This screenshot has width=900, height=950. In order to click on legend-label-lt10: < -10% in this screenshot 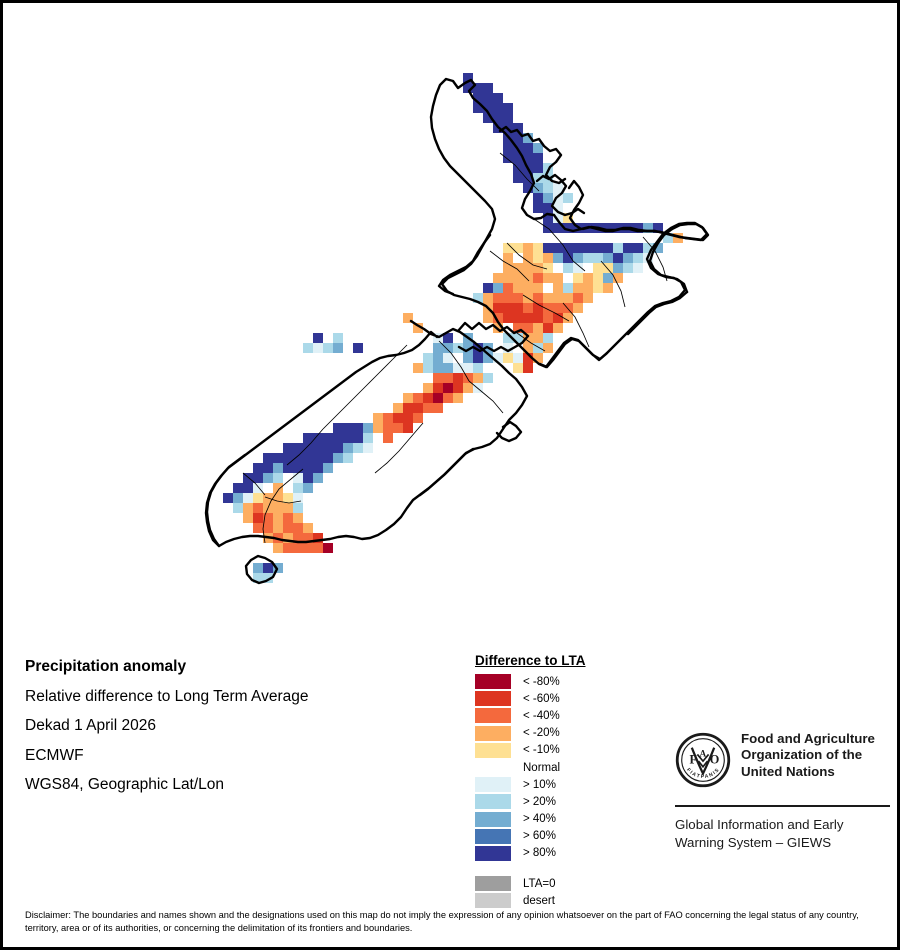, I will do `click(541, 750)`.